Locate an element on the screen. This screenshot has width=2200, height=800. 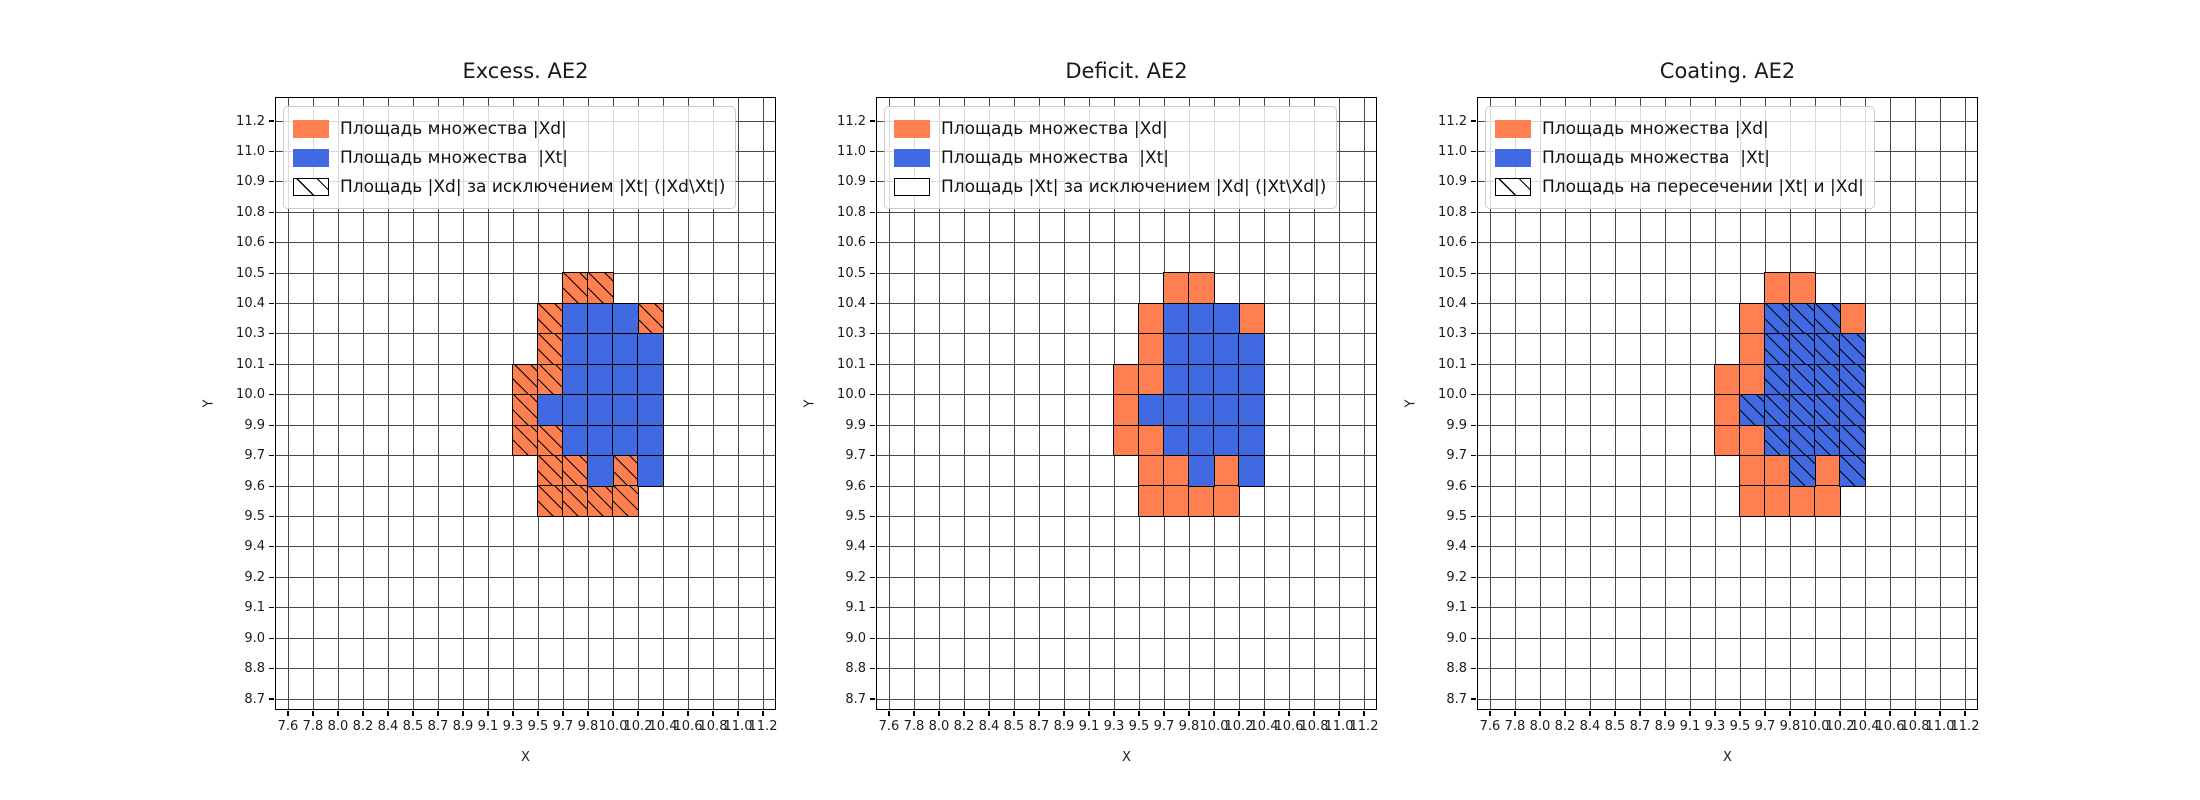
x-tick-label: 8.0 is located at coordinates (939, 726).